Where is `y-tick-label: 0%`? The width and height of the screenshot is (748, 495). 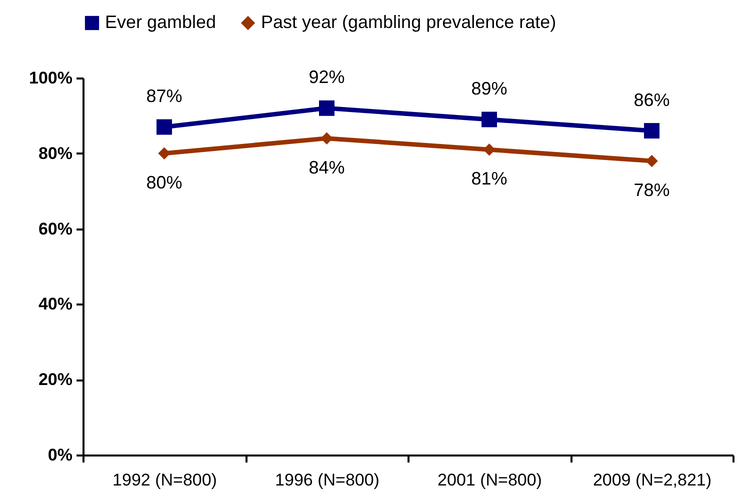
y-tick-label: 0% is located at coordinates (60, 455).